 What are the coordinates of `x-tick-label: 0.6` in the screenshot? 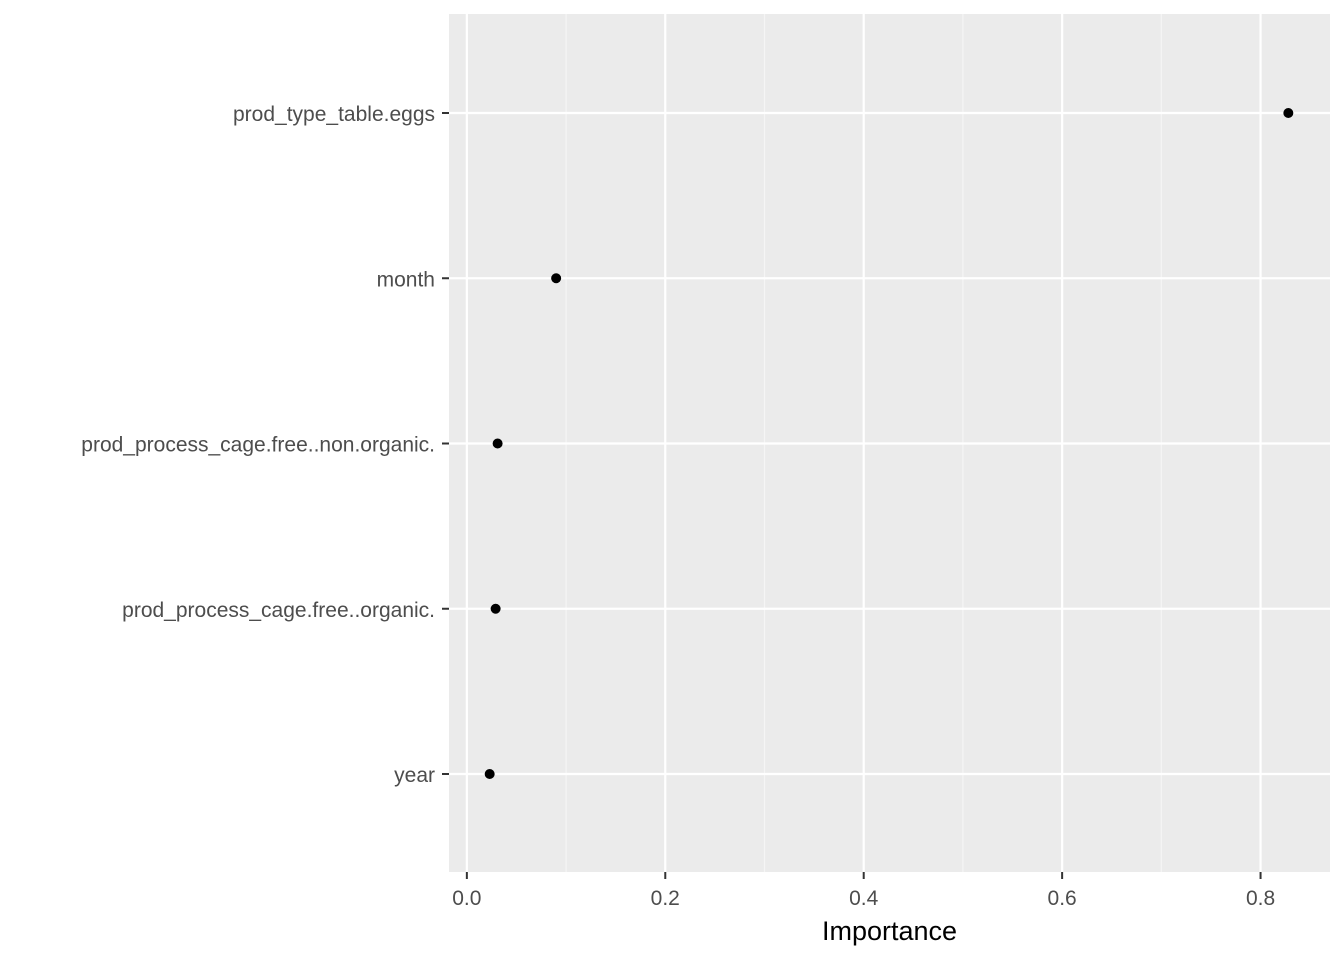 It's located at (1062, 898).